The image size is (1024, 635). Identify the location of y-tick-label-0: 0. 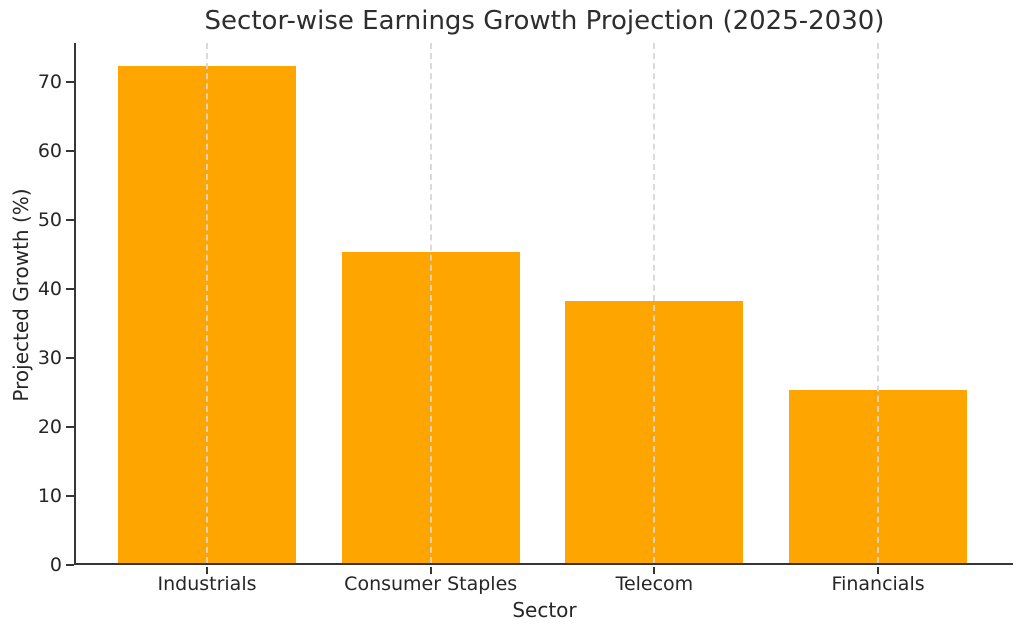
(55, 565).